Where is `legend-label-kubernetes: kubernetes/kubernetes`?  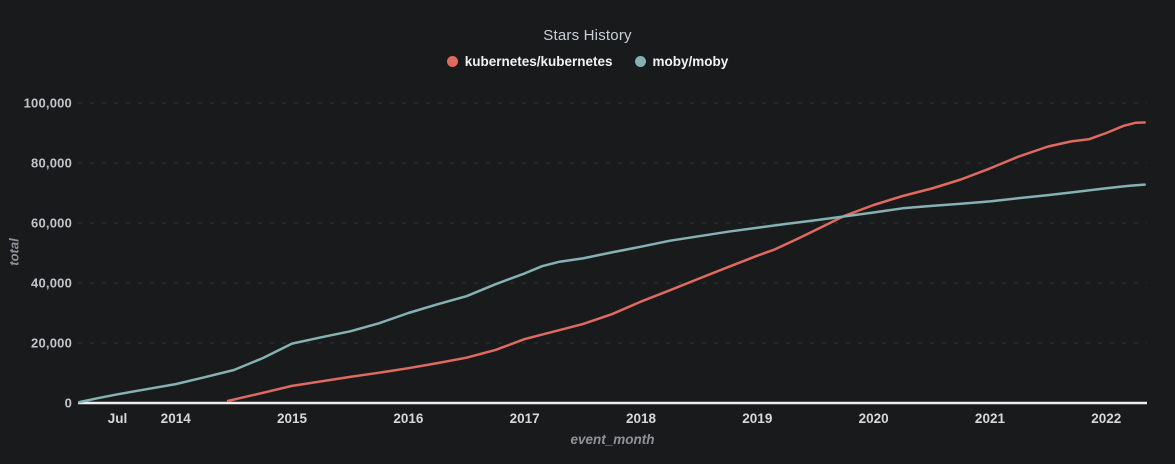
legend-label-kubernetes: kubernetes/kubernetes is located at coordinates (538, 61).